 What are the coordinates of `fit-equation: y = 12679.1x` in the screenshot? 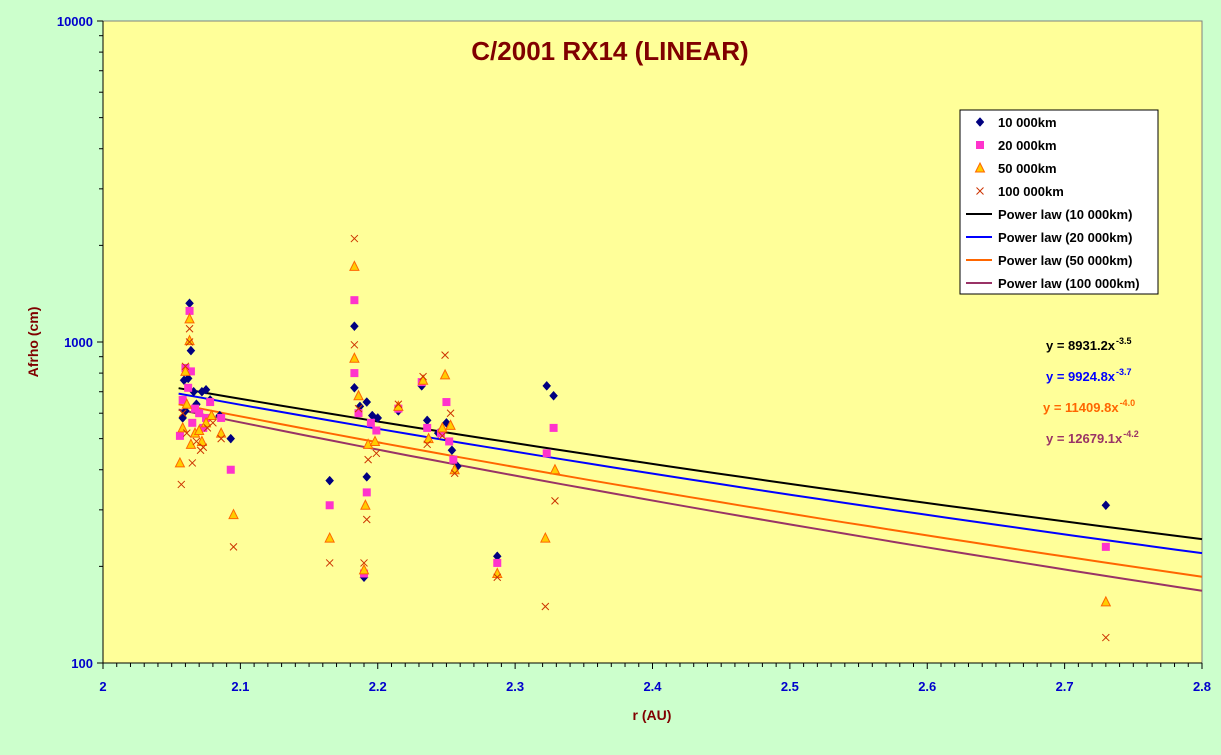 It's located at (1084, 438).